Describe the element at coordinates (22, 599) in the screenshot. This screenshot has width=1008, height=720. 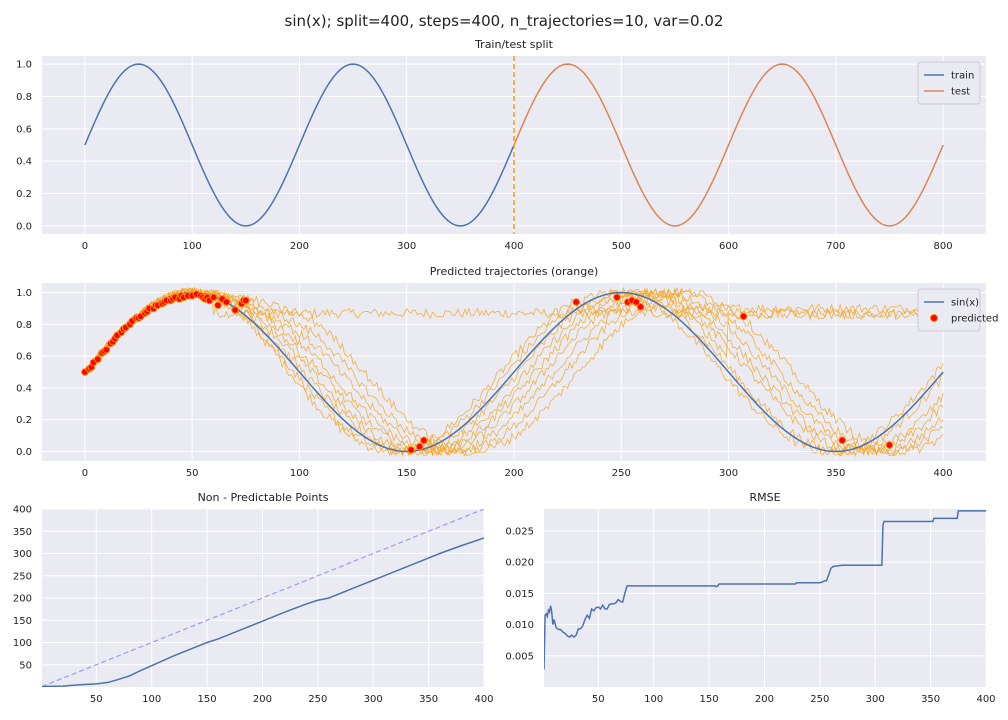
I see `y-tick-label: 200` at that location.